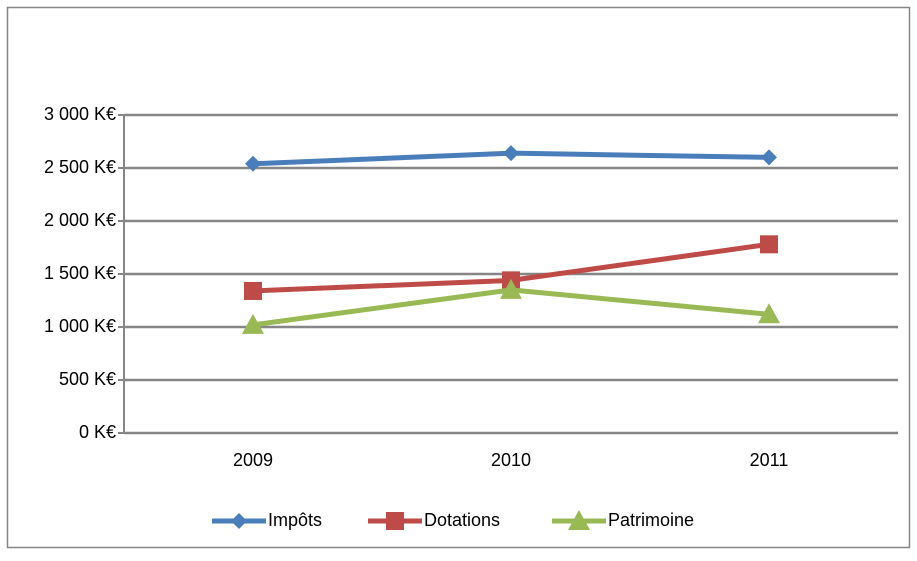 This screenshot has height=561, width=917. Describe the element at coordinates (651, 520) in the screenshot. I see `legend-label: Patrimoine` at that location.